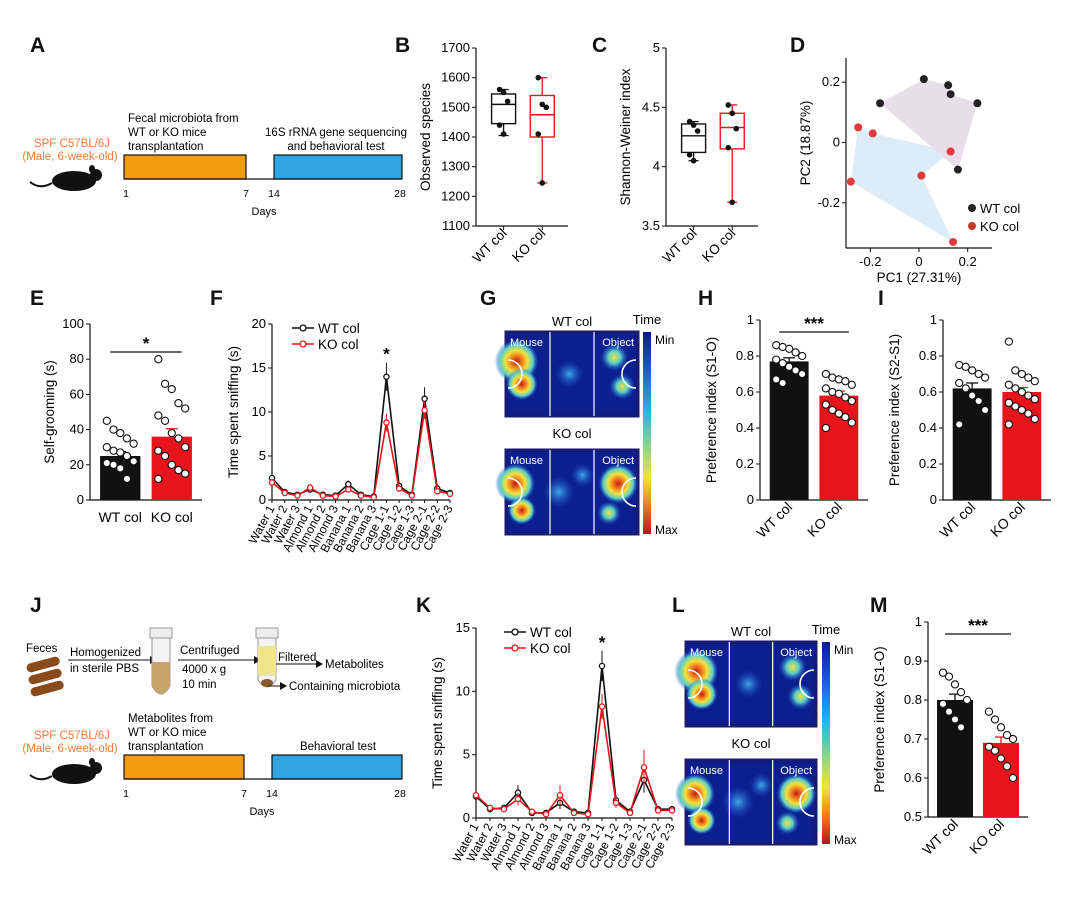 This screenshot has height=906, width=1080. What do you see at coordinates (978, 625) in the screenshot?
I see `significance-marker: ***` at bounding box center [978, 625].